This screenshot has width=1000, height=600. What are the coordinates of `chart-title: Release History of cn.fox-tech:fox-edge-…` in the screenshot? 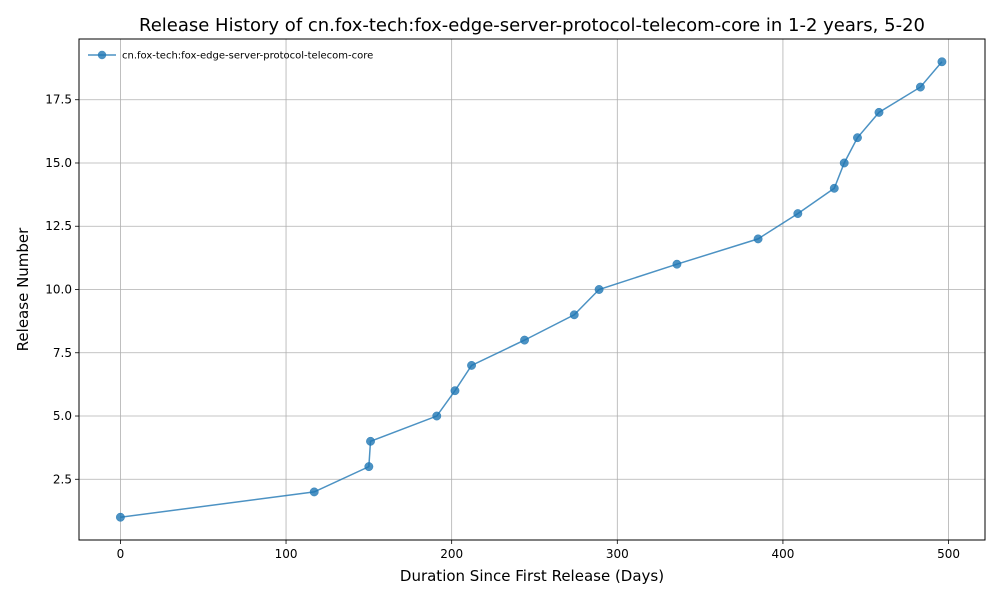 It's located at (532, 25).